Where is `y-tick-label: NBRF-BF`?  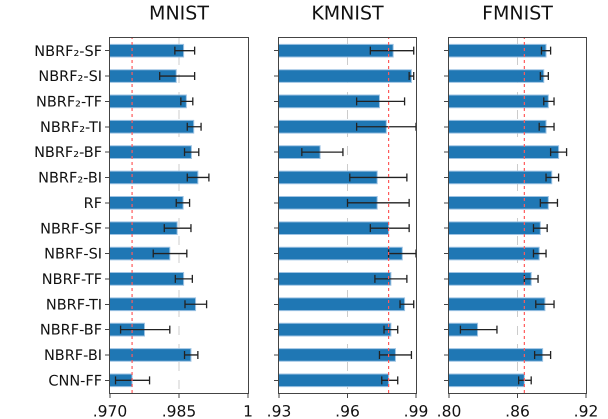 y-tick-label: NBRF-BF is located at coordinates (71, 330).